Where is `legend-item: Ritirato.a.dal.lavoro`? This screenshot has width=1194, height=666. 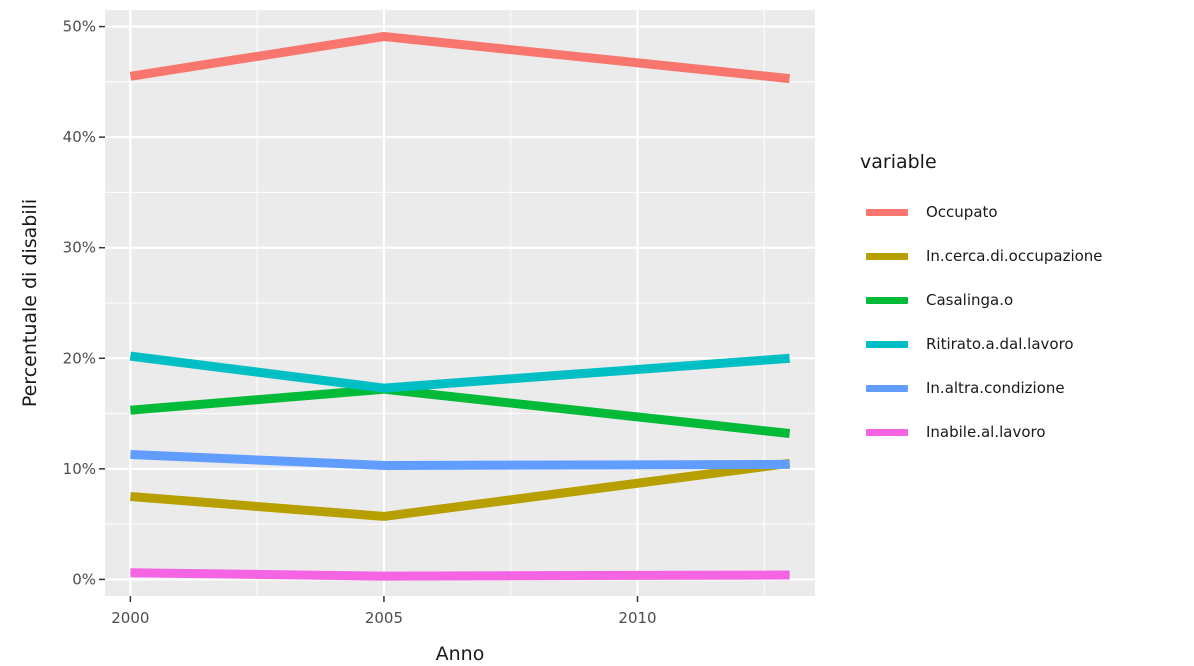 legend-item: Ritirato.a.dal.lavoro is located at coordinates (1025, 344).